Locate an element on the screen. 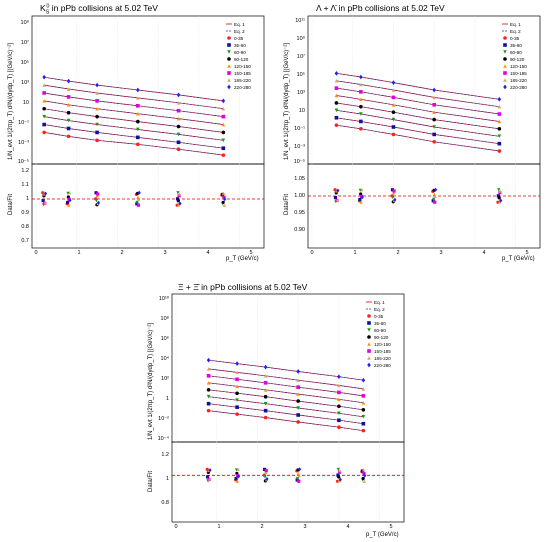 This screenshot has width=550, height=542. y-tick-label: 10¹⁰ is located at coordinates (164, 298).